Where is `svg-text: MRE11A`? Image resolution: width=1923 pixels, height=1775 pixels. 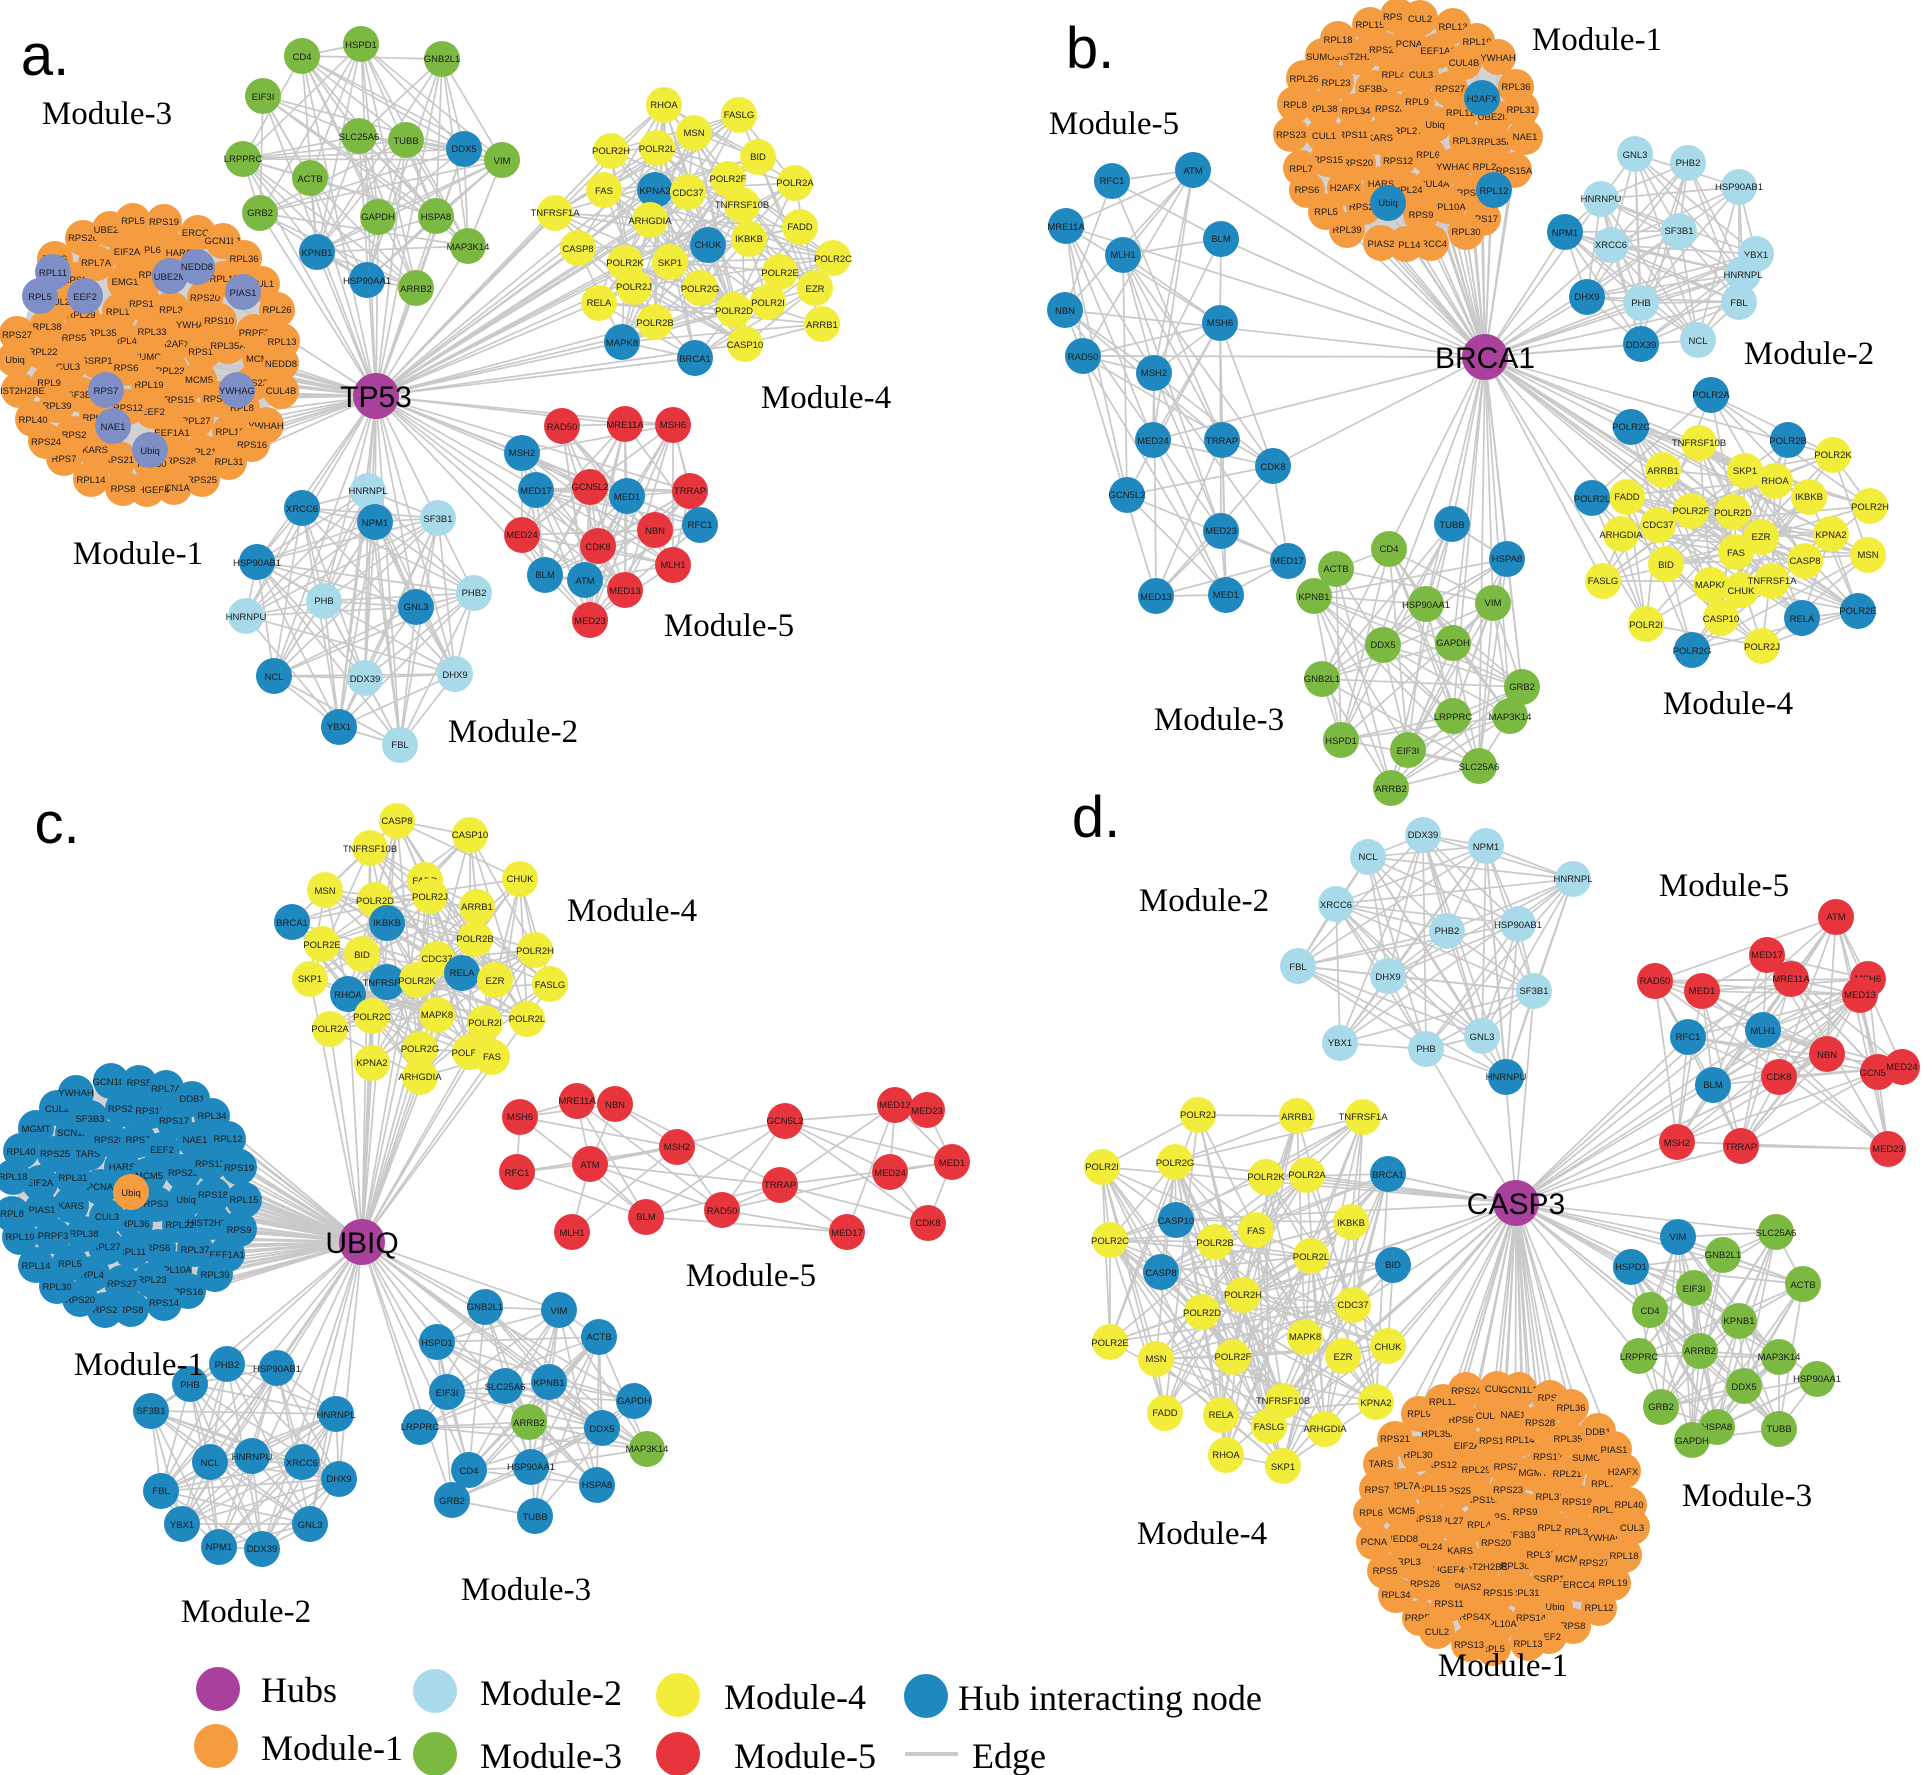 svg-text: MRE11A is located at coordinates (1791, 979).